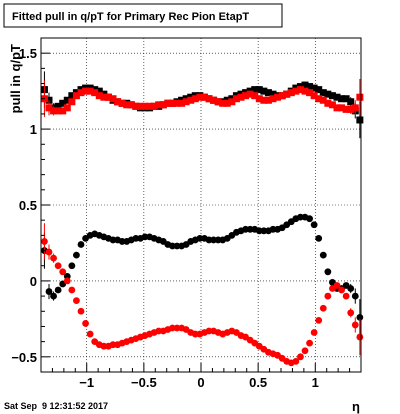  I want to click on footer-timestamp: Sat Sep 9 12:31:52 2017, so click(56, 406).